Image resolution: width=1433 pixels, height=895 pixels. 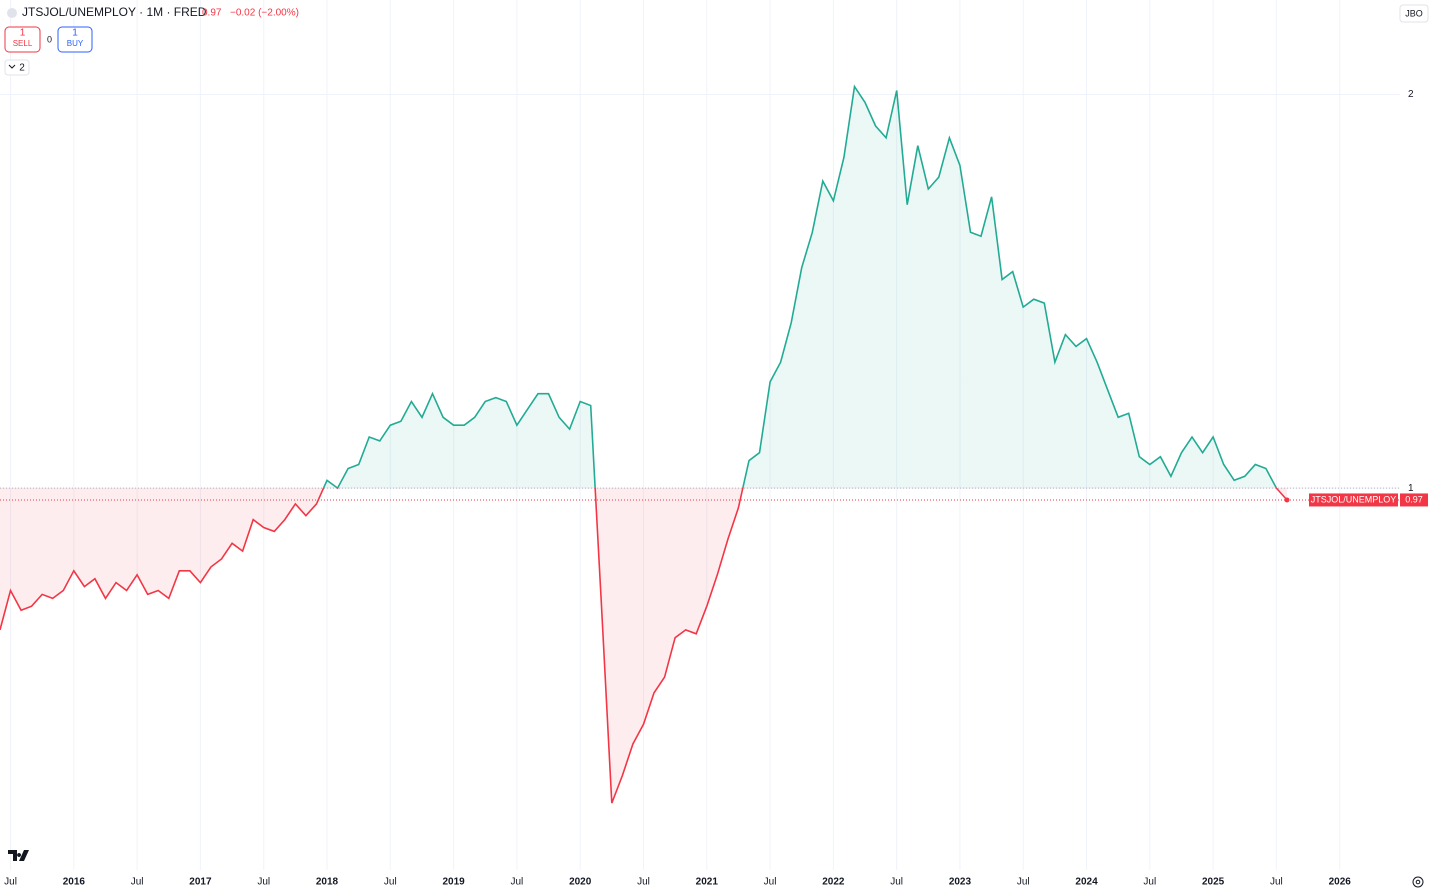 I want to click on x-tick-label: 2019, so click(x=453, y=882).